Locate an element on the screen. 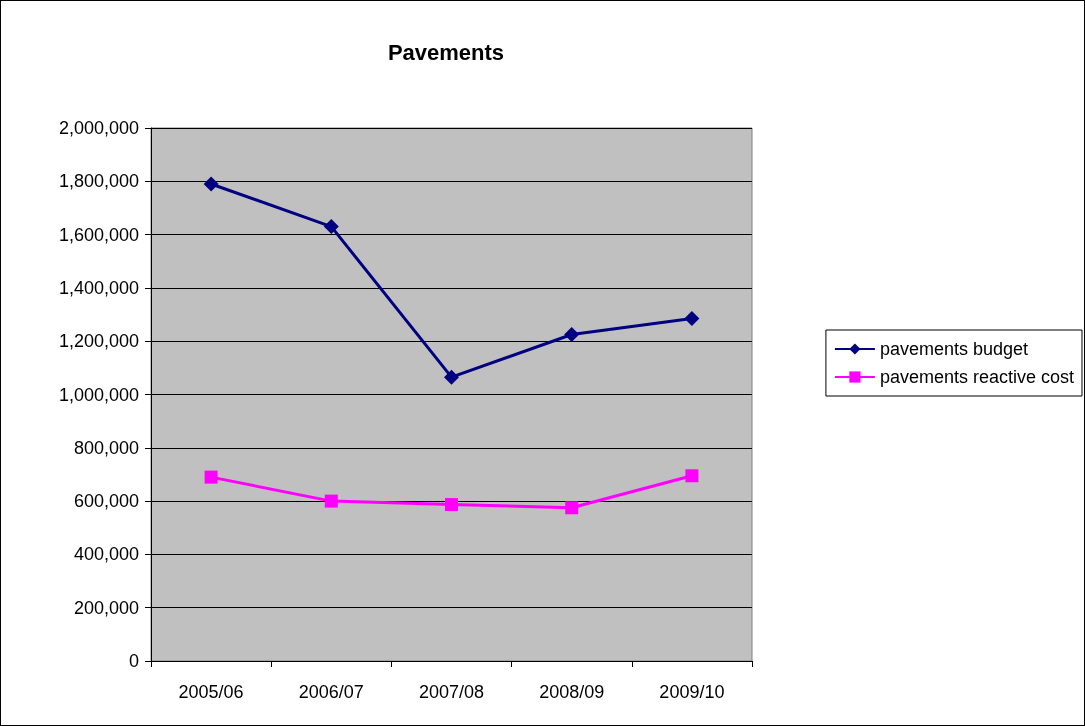 This screenshot has width=1085, height=726. x-tick-label: 2008/09 is located at coordinates (572, 692).